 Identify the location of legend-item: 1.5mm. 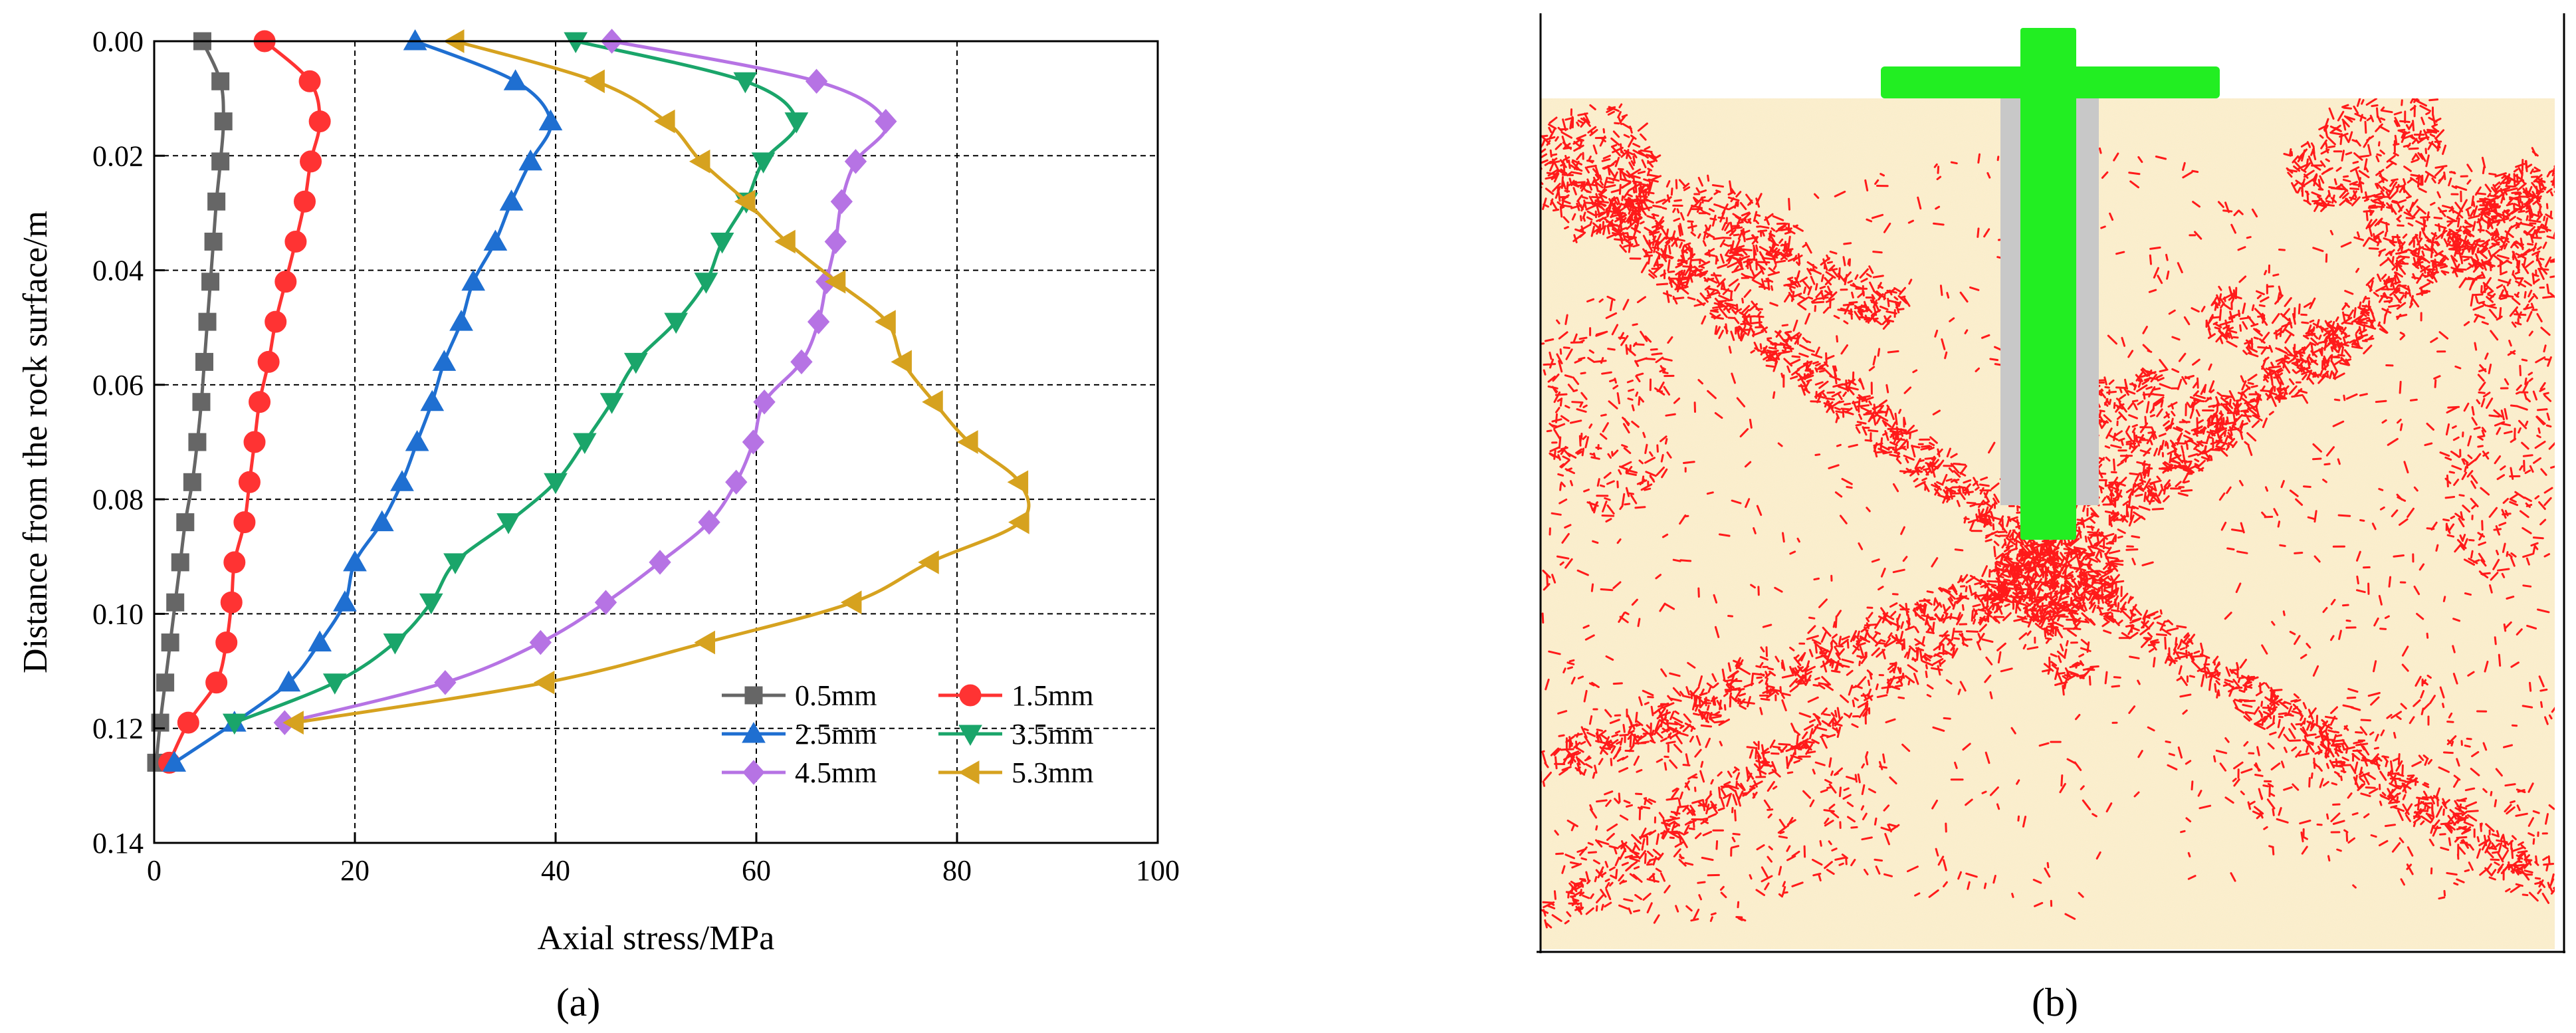
(1015, 695).